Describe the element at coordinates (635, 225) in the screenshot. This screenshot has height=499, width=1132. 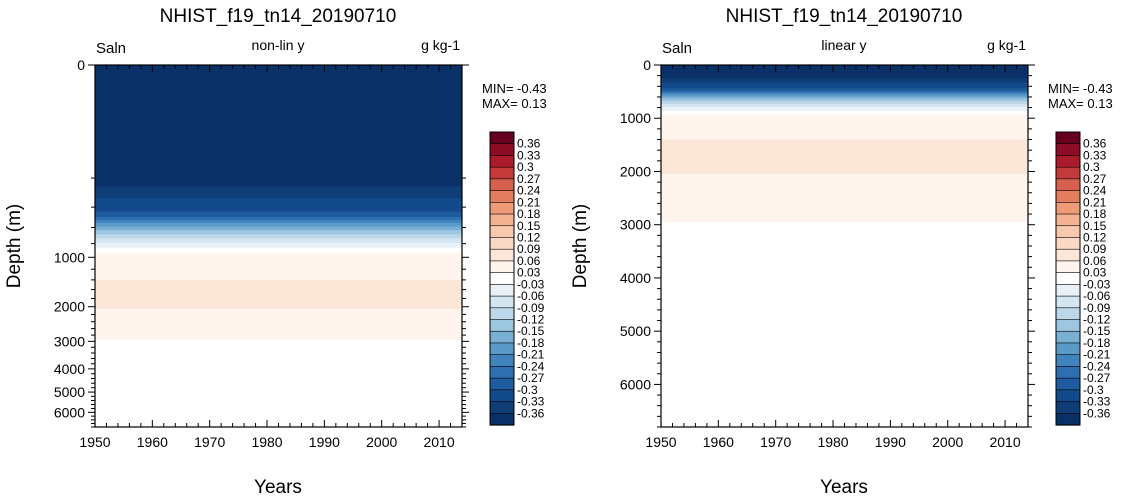
I see `y-tick-label: 3000` at that location.